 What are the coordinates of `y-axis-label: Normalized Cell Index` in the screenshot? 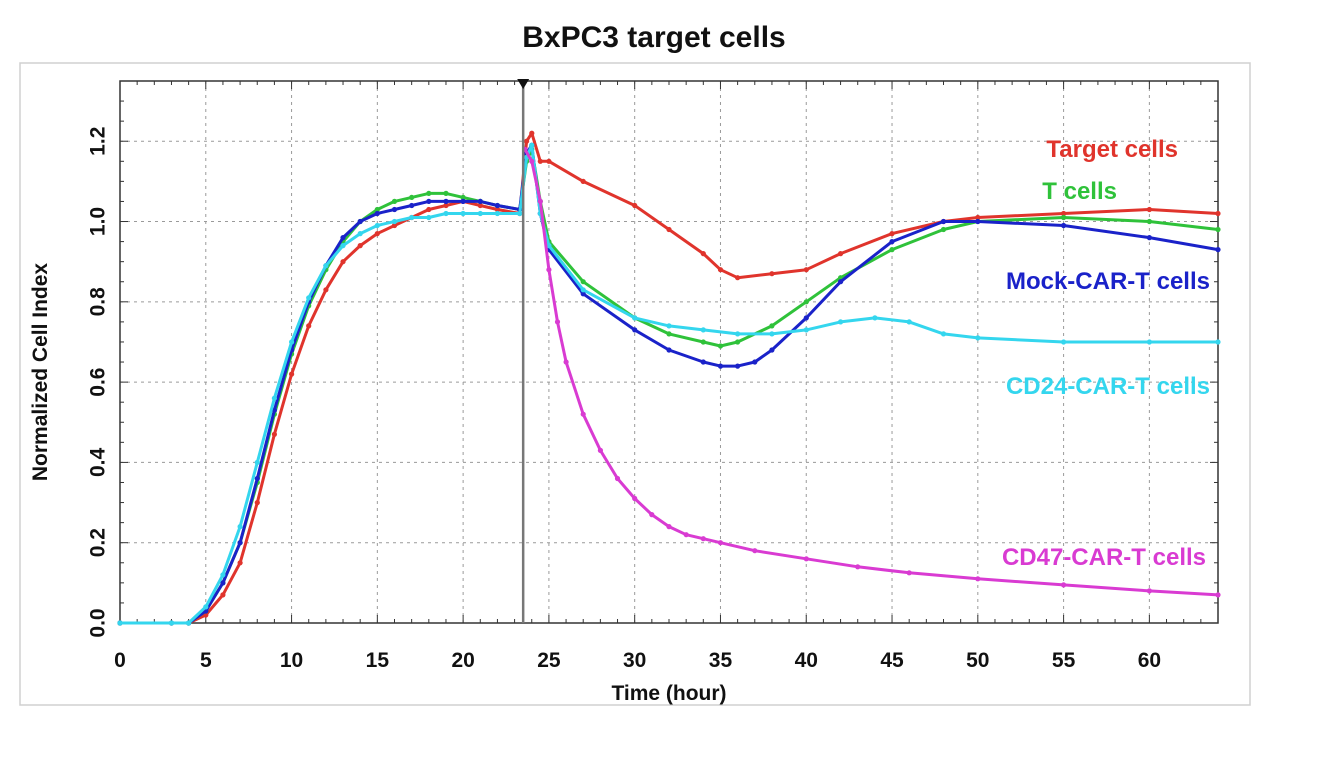 It's located at (40, 372).